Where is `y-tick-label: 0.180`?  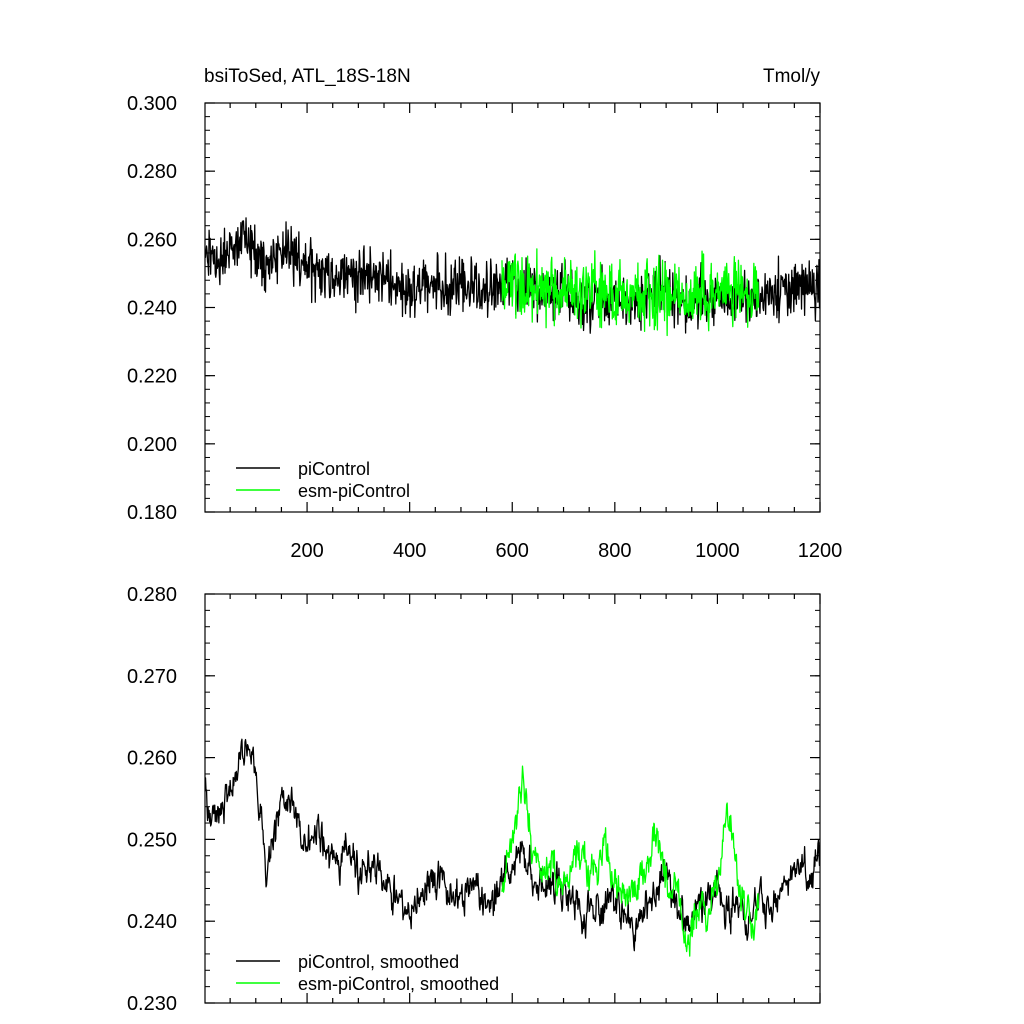
y-tick-label: 0.180 is located at coordinates (152, 513).